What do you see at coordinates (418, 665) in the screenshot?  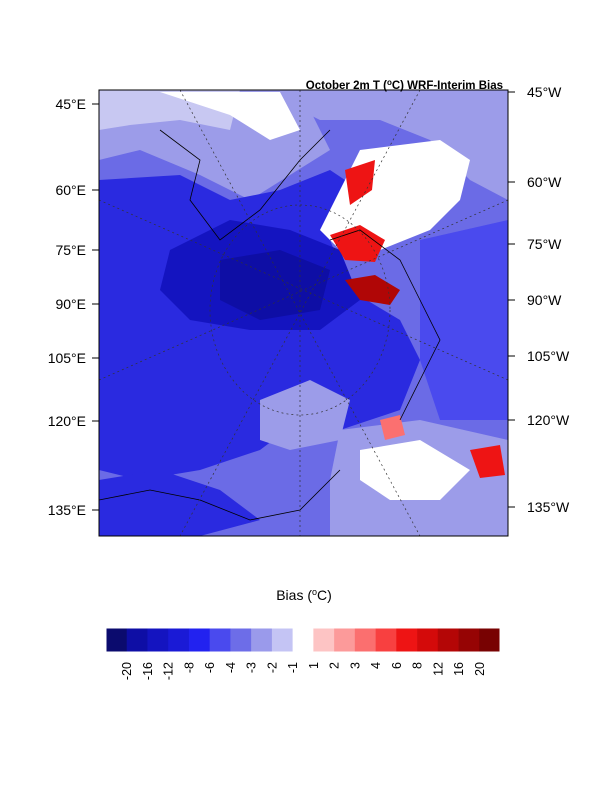 I see `colorbar-tick-label: 8` at bounding box center [418, 665].